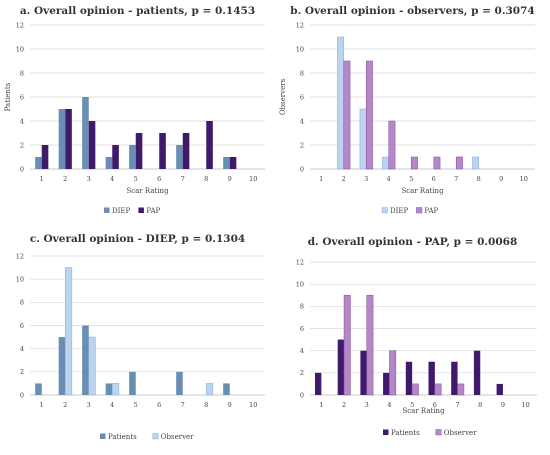 This screenshot has width=550, height=455. Describe the element at coordinates (405, 433) in the screenshot. I see `legend-label: Patients` at that location.